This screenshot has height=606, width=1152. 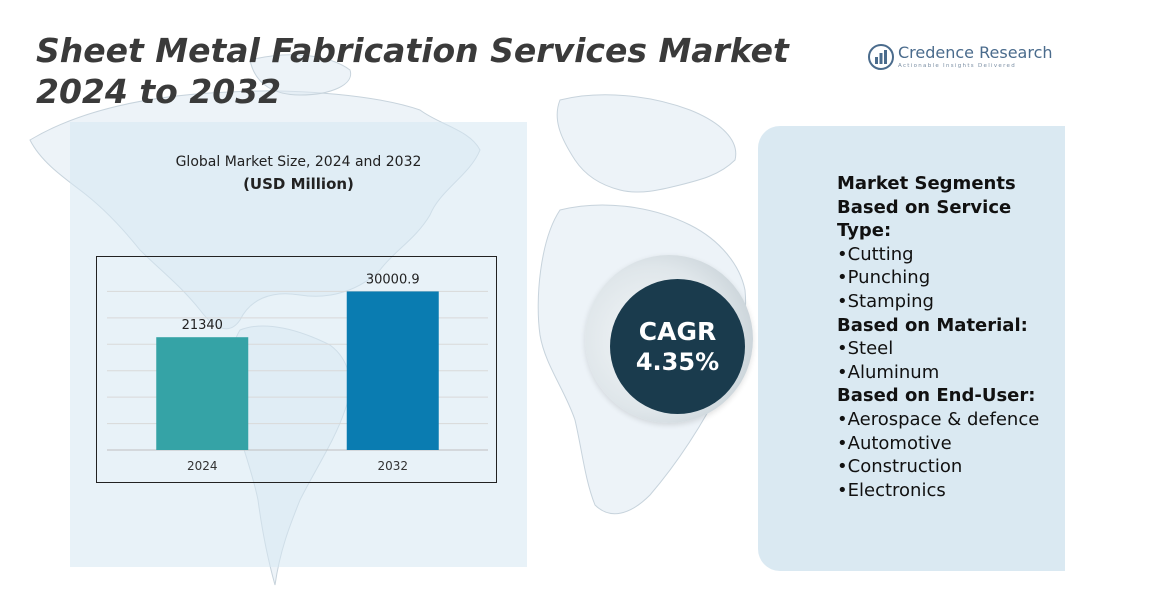 What do you see at coordinates (924, 219) in the screenshot?
I see `segment-group-heading: Based on Service Type:` at bounding box center [924, 219].